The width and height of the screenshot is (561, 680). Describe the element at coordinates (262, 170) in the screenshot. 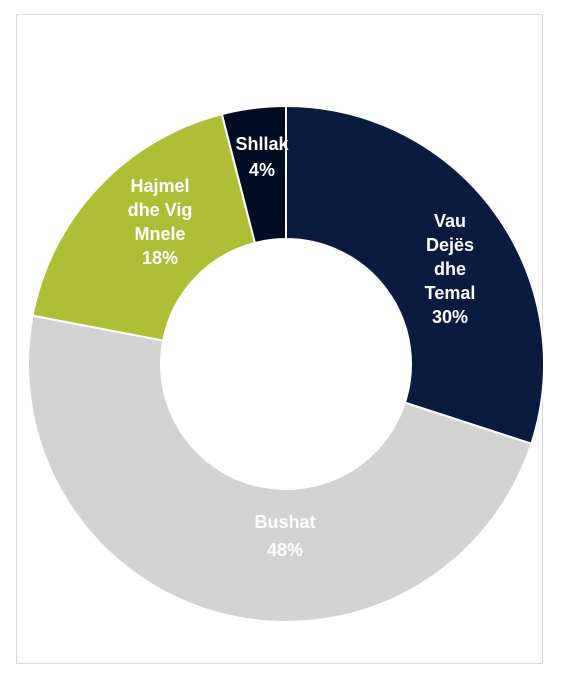

I see `slice-label-line: 4%` at that location.